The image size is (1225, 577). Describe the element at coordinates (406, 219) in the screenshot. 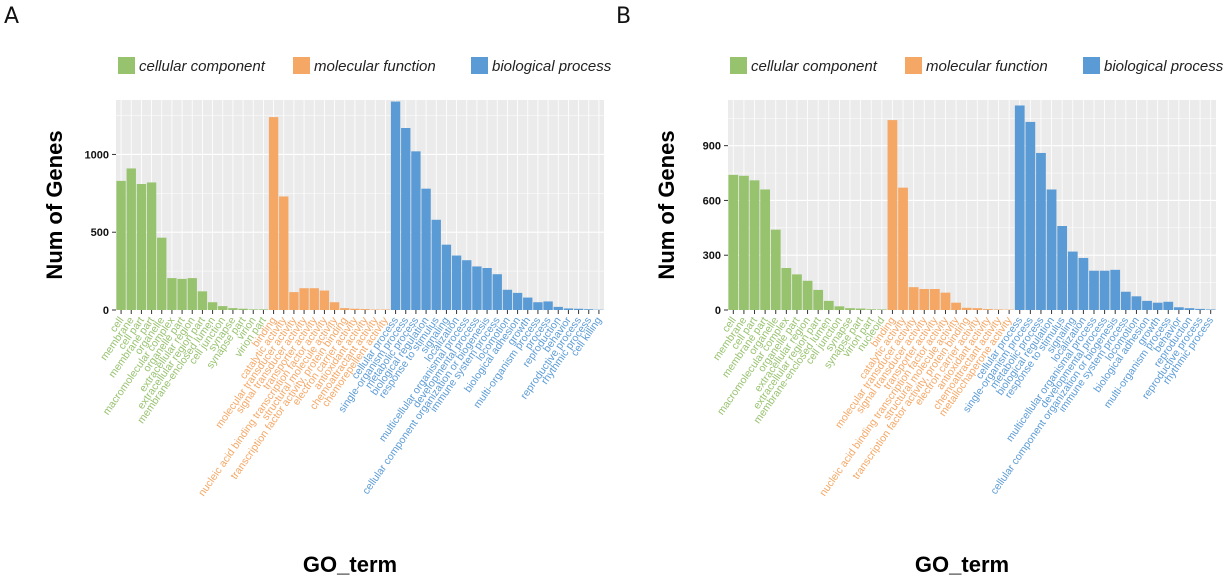

I see `bar-single-organism-process` at that location.